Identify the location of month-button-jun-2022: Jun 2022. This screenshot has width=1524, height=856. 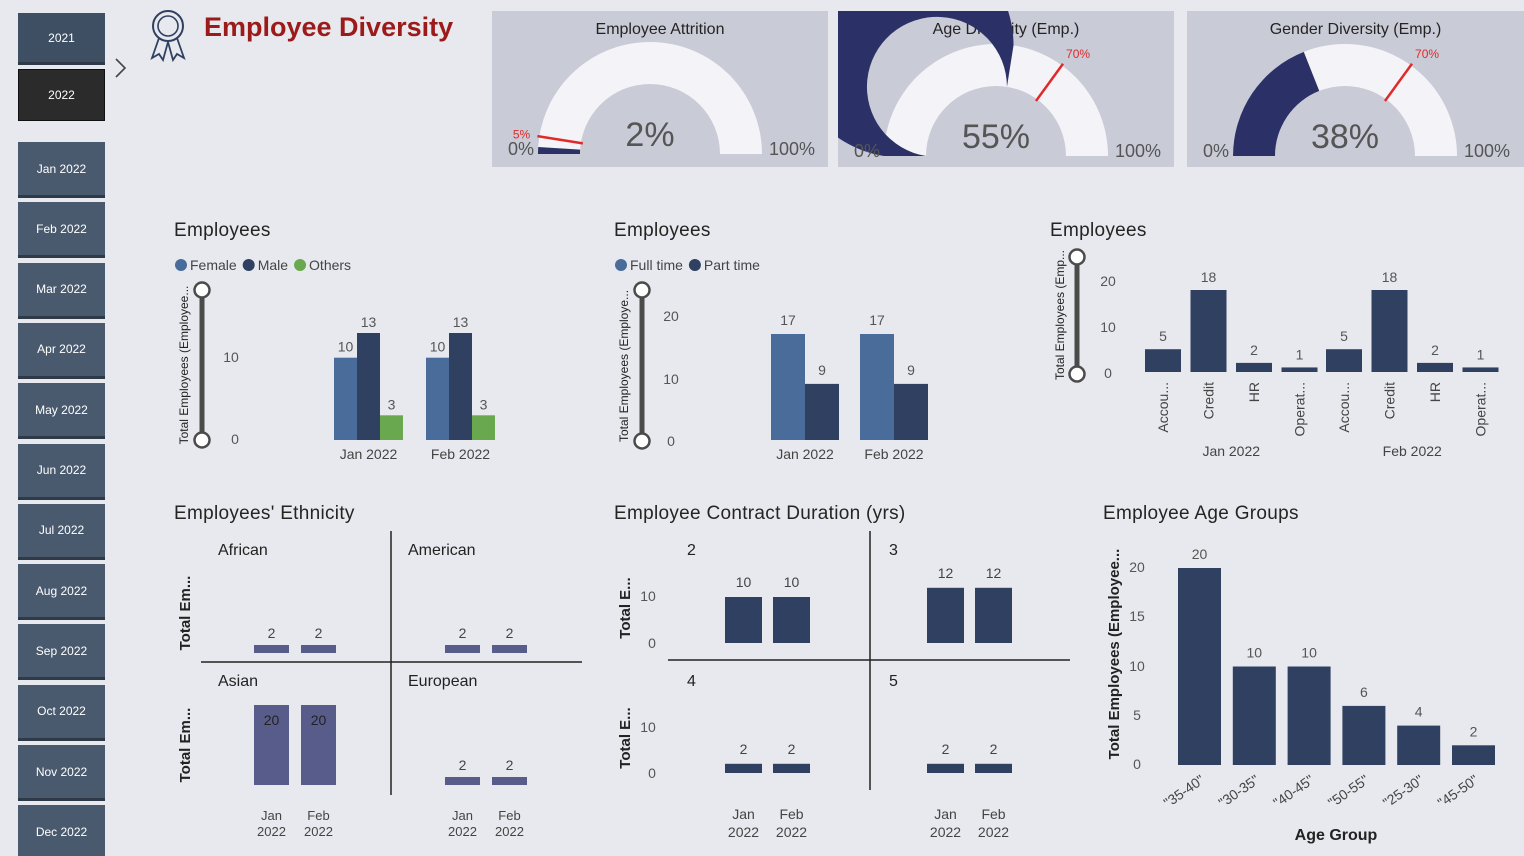
(61, 471).